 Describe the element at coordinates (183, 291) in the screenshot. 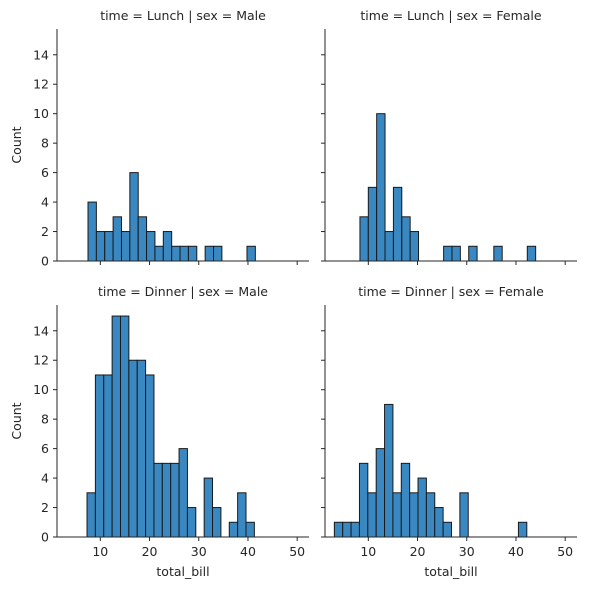

I see `panel-title: time = Dinner | sex = Male` at that location.